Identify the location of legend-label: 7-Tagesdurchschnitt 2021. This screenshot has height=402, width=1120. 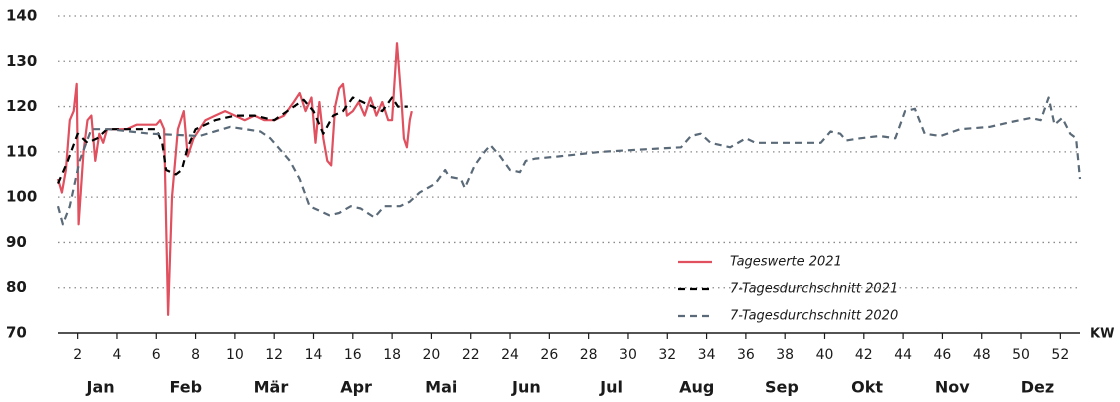
(814, 289).